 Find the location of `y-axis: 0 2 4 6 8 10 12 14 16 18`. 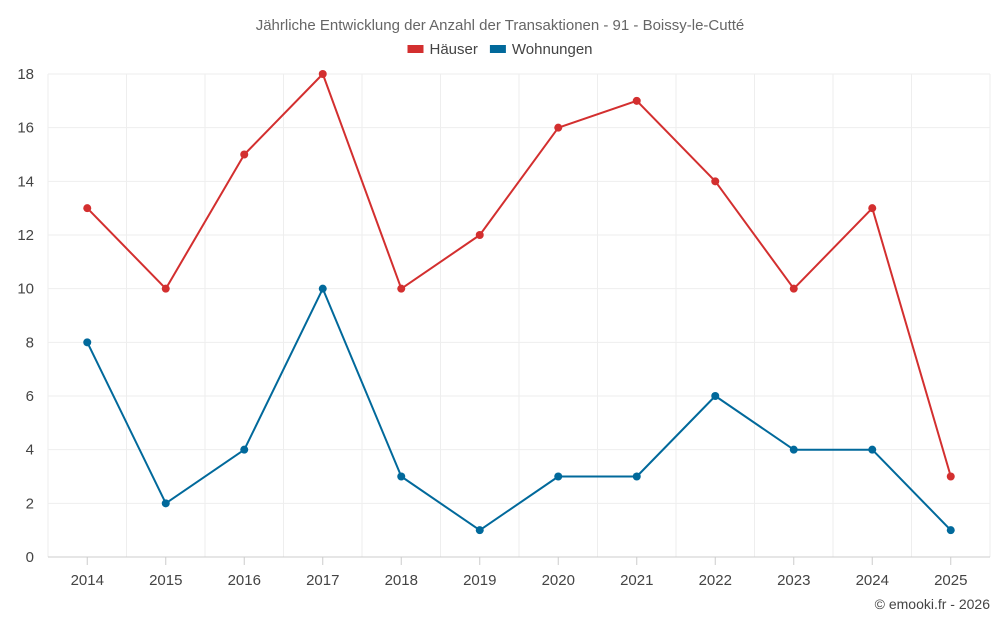

y-axis: 0 2 4 6 8 10 12 14 16 18 is located at coordinates (25, 316).